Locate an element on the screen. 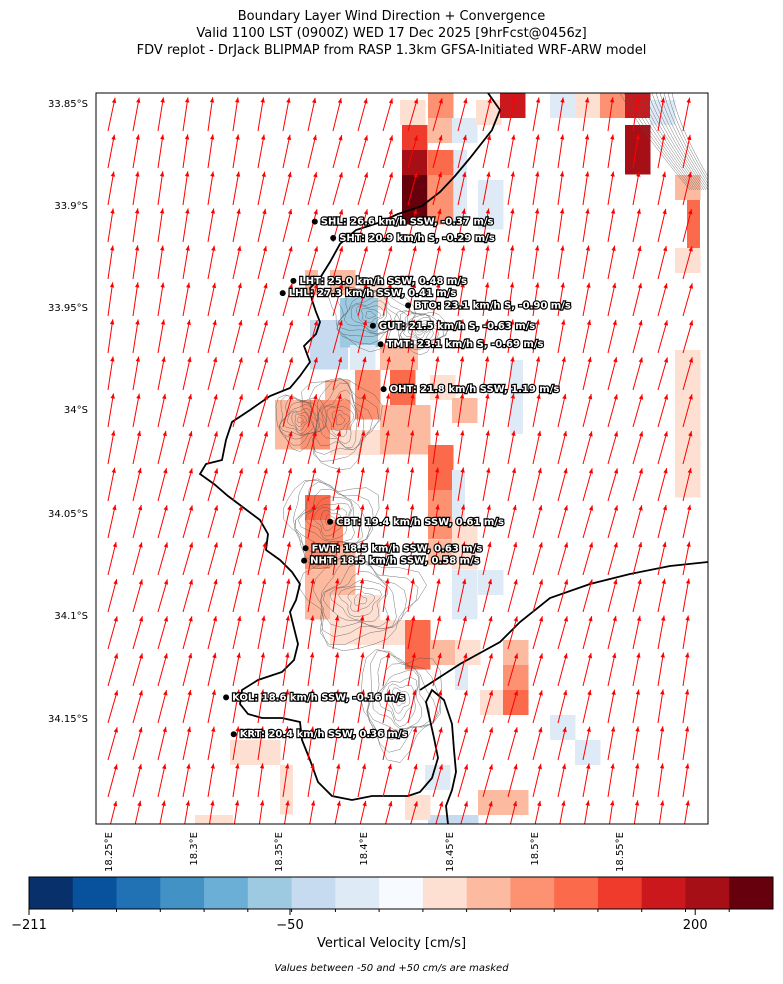  station-bto: BTO: 23.1 km/h S, -0.90 m/s is located at coordinates (488, 306).